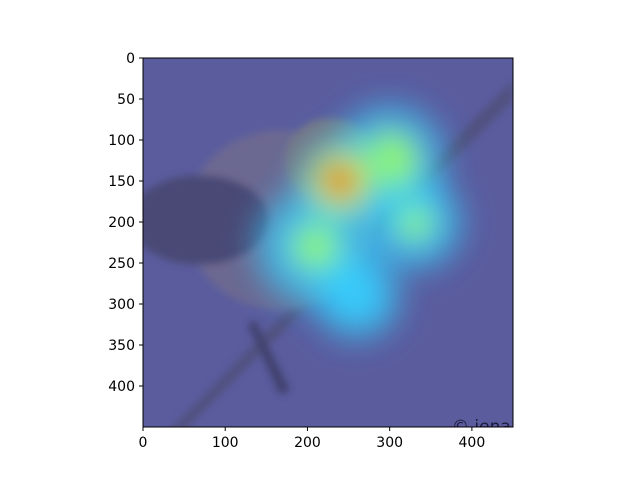 This screenshot has height=480, width=640. I want to click on y-axis: 0 50 100 150 200 250 300 350 400, so click(125, 223).